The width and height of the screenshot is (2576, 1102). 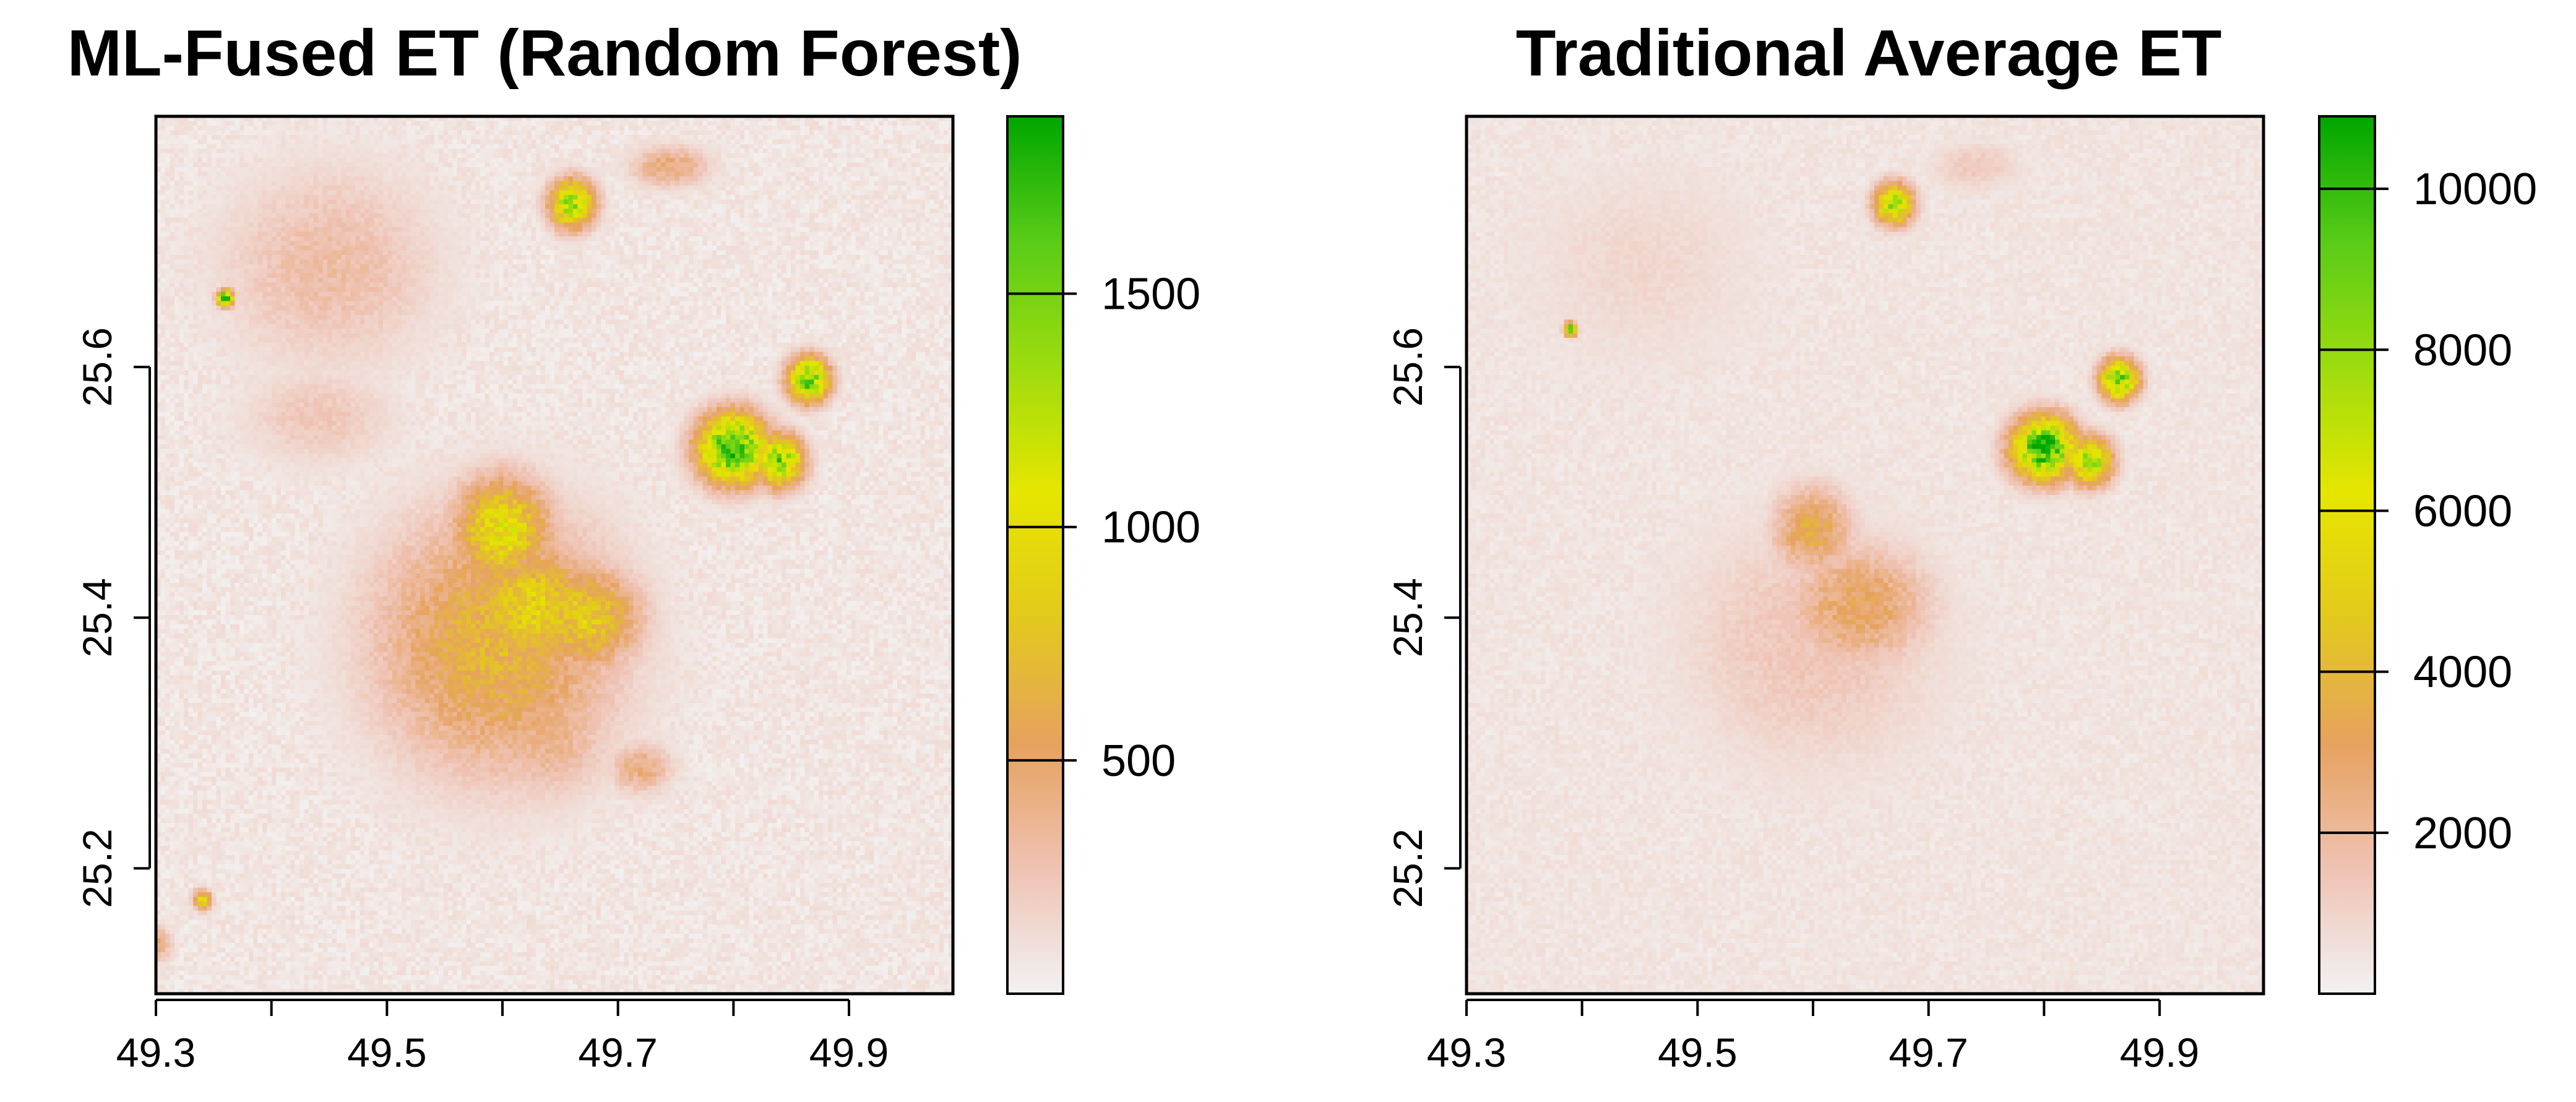 What do you see at coordinates (2427, 555) in the screenshot?
I see `colorbar: 2000 4000 6000 8000 10000` at bounding box center [2427, 555].